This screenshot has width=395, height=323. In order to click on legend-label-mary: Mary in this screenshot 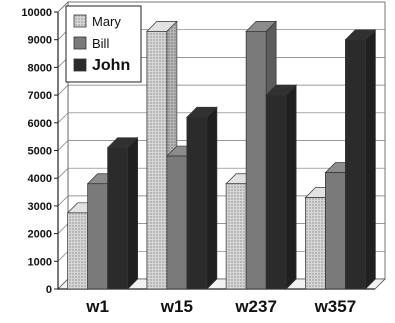, I will do `click(106, 21)`.